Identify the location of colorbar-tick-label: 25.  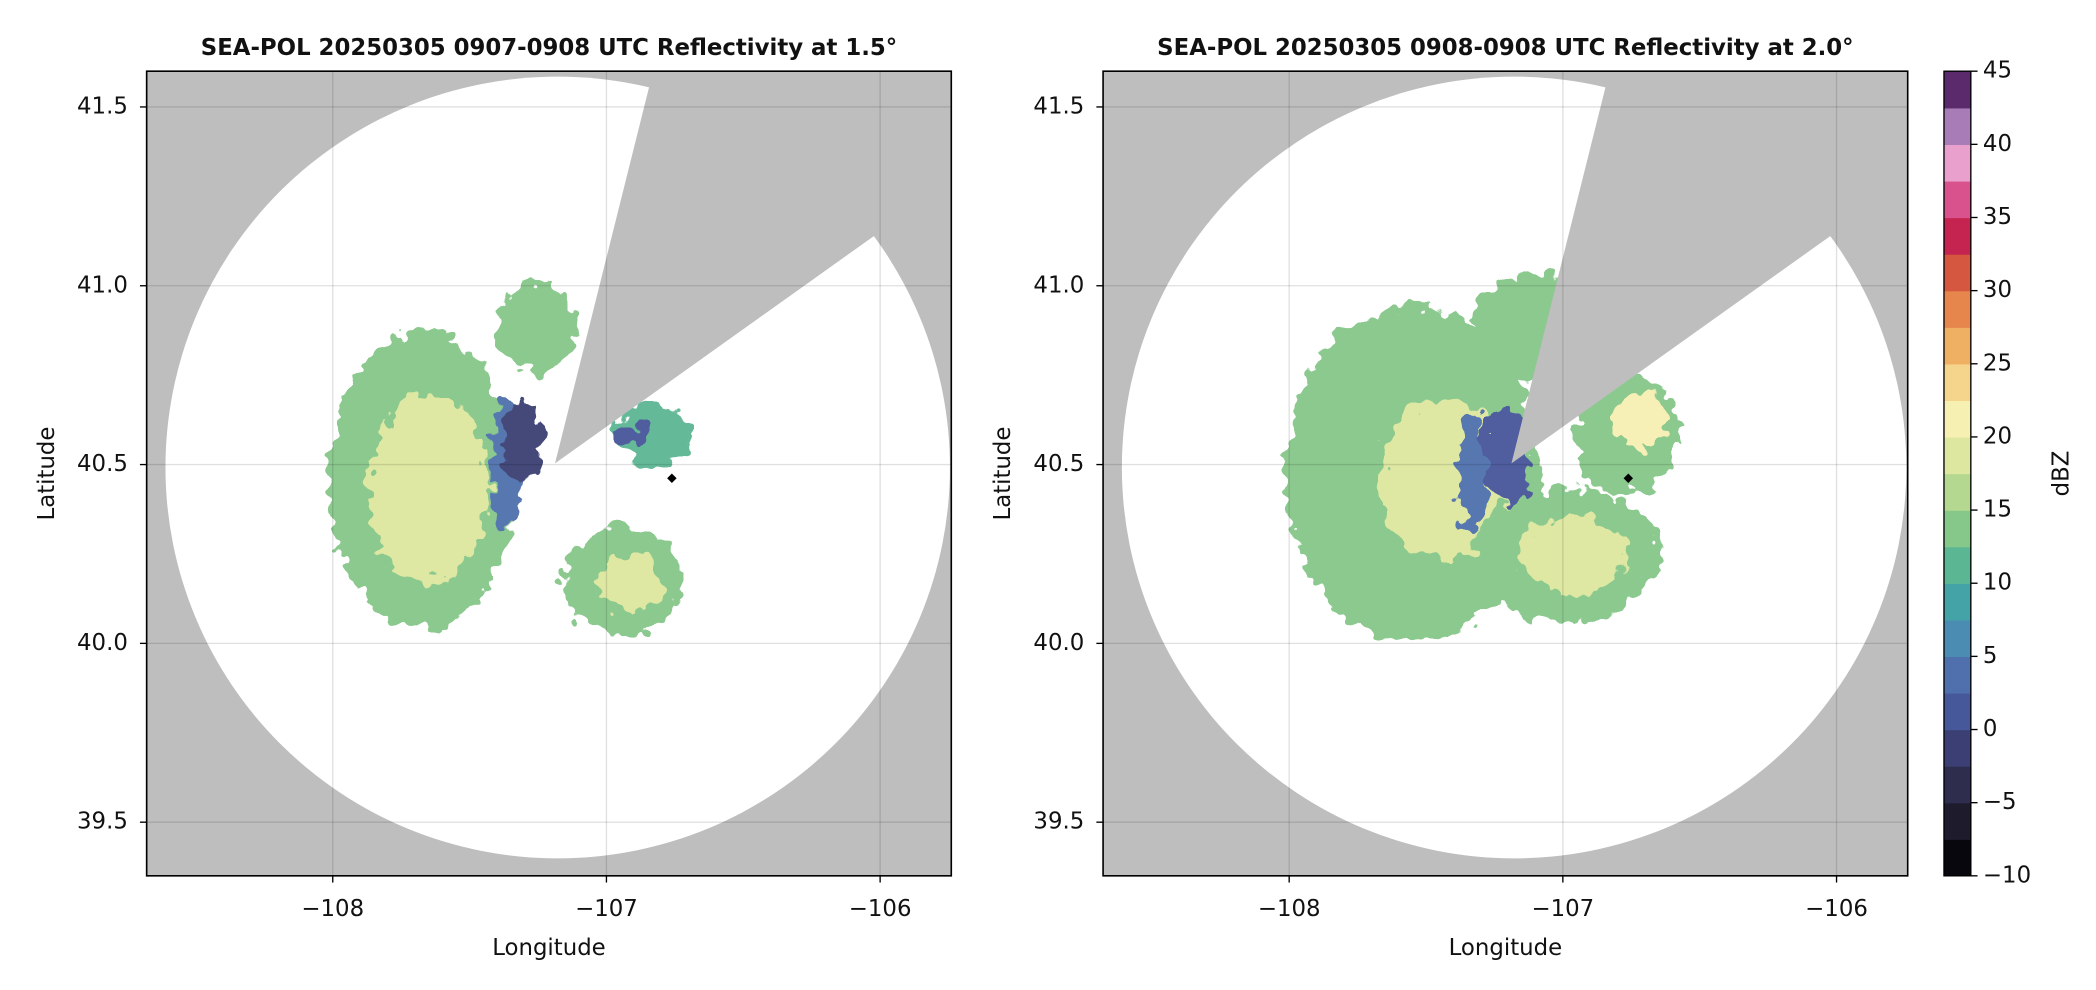
(1997, 363).